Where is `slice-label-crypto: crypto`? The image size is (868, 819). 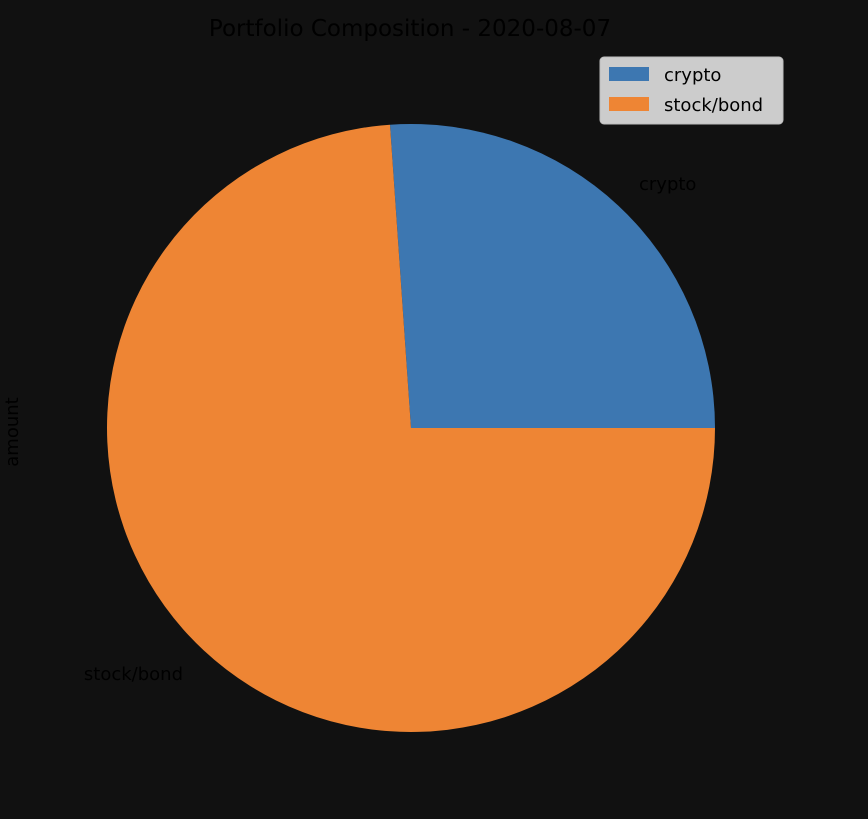
slice-label-crypto: crypto is located at coordinates (667, 184).